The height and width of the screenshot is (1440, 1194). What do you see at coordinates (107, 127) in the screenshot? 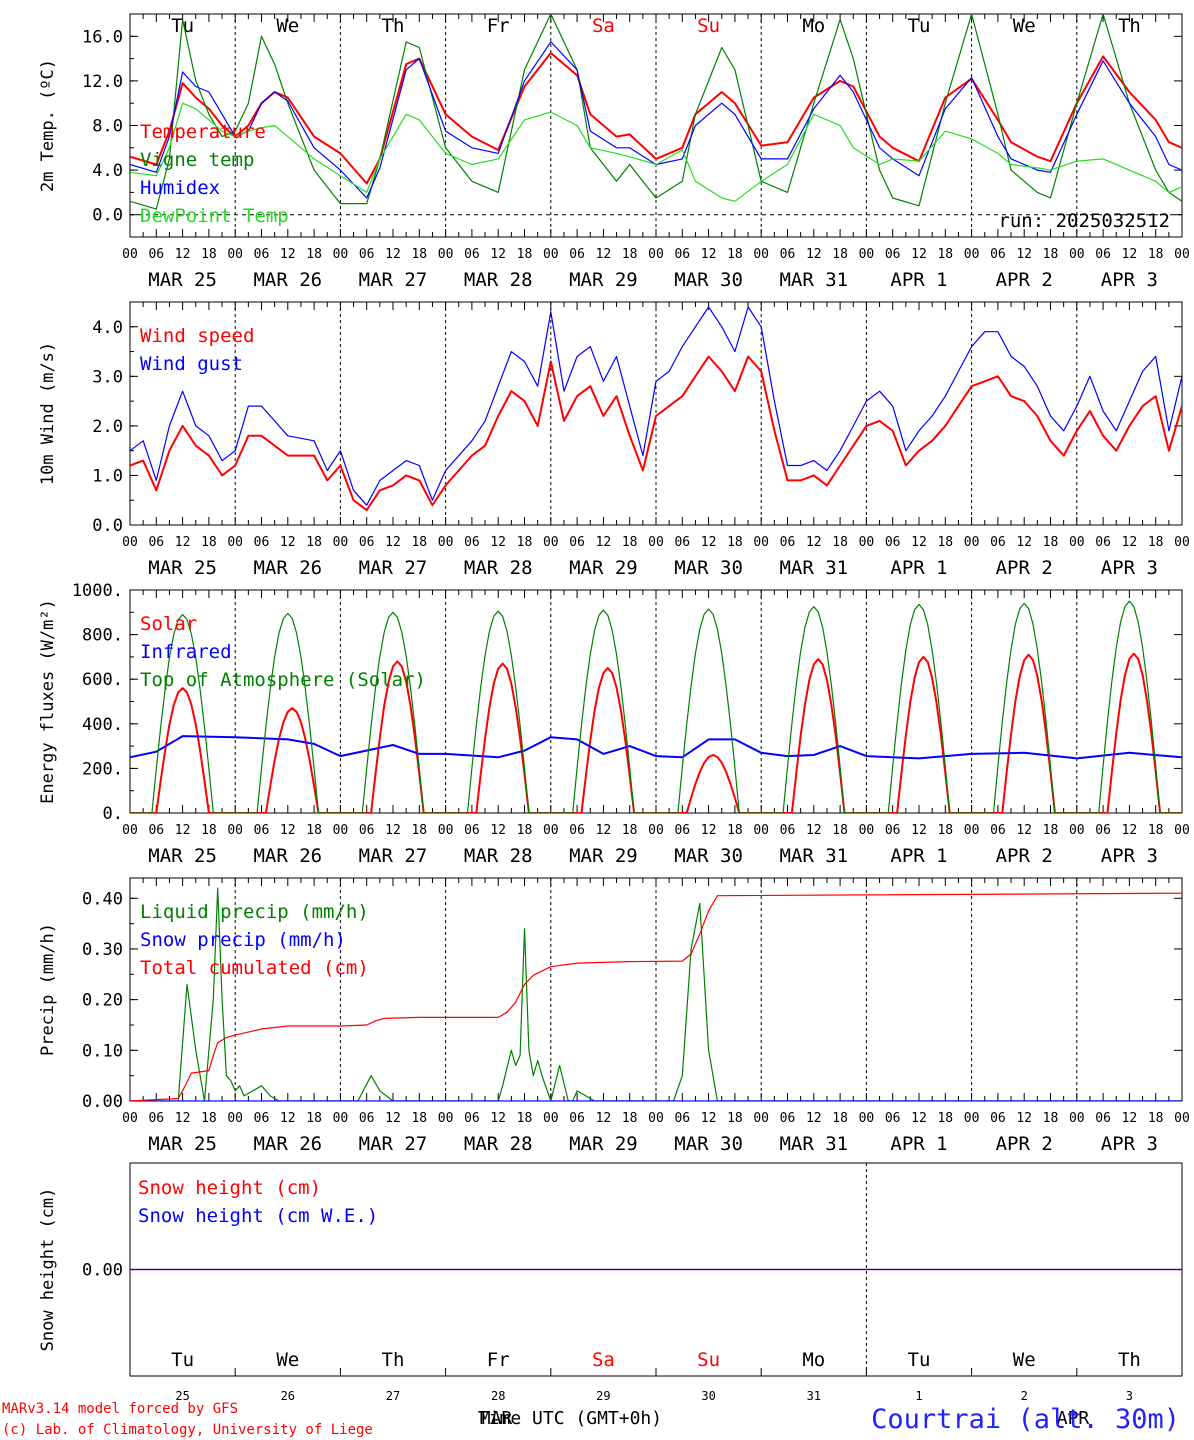
I see `y-tick-label: 8.0` at bounding box center [107, 127].